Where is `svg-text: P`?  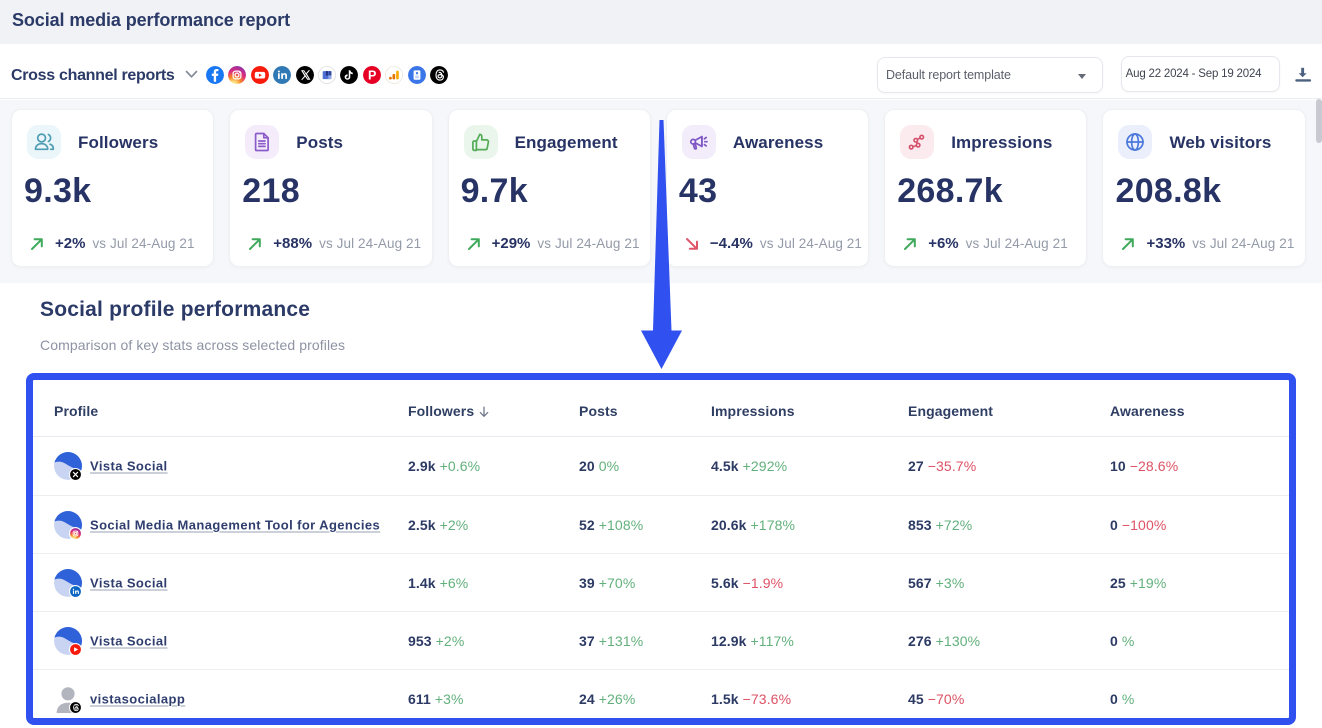
svg-text: P is located at coordinates (372, 75).